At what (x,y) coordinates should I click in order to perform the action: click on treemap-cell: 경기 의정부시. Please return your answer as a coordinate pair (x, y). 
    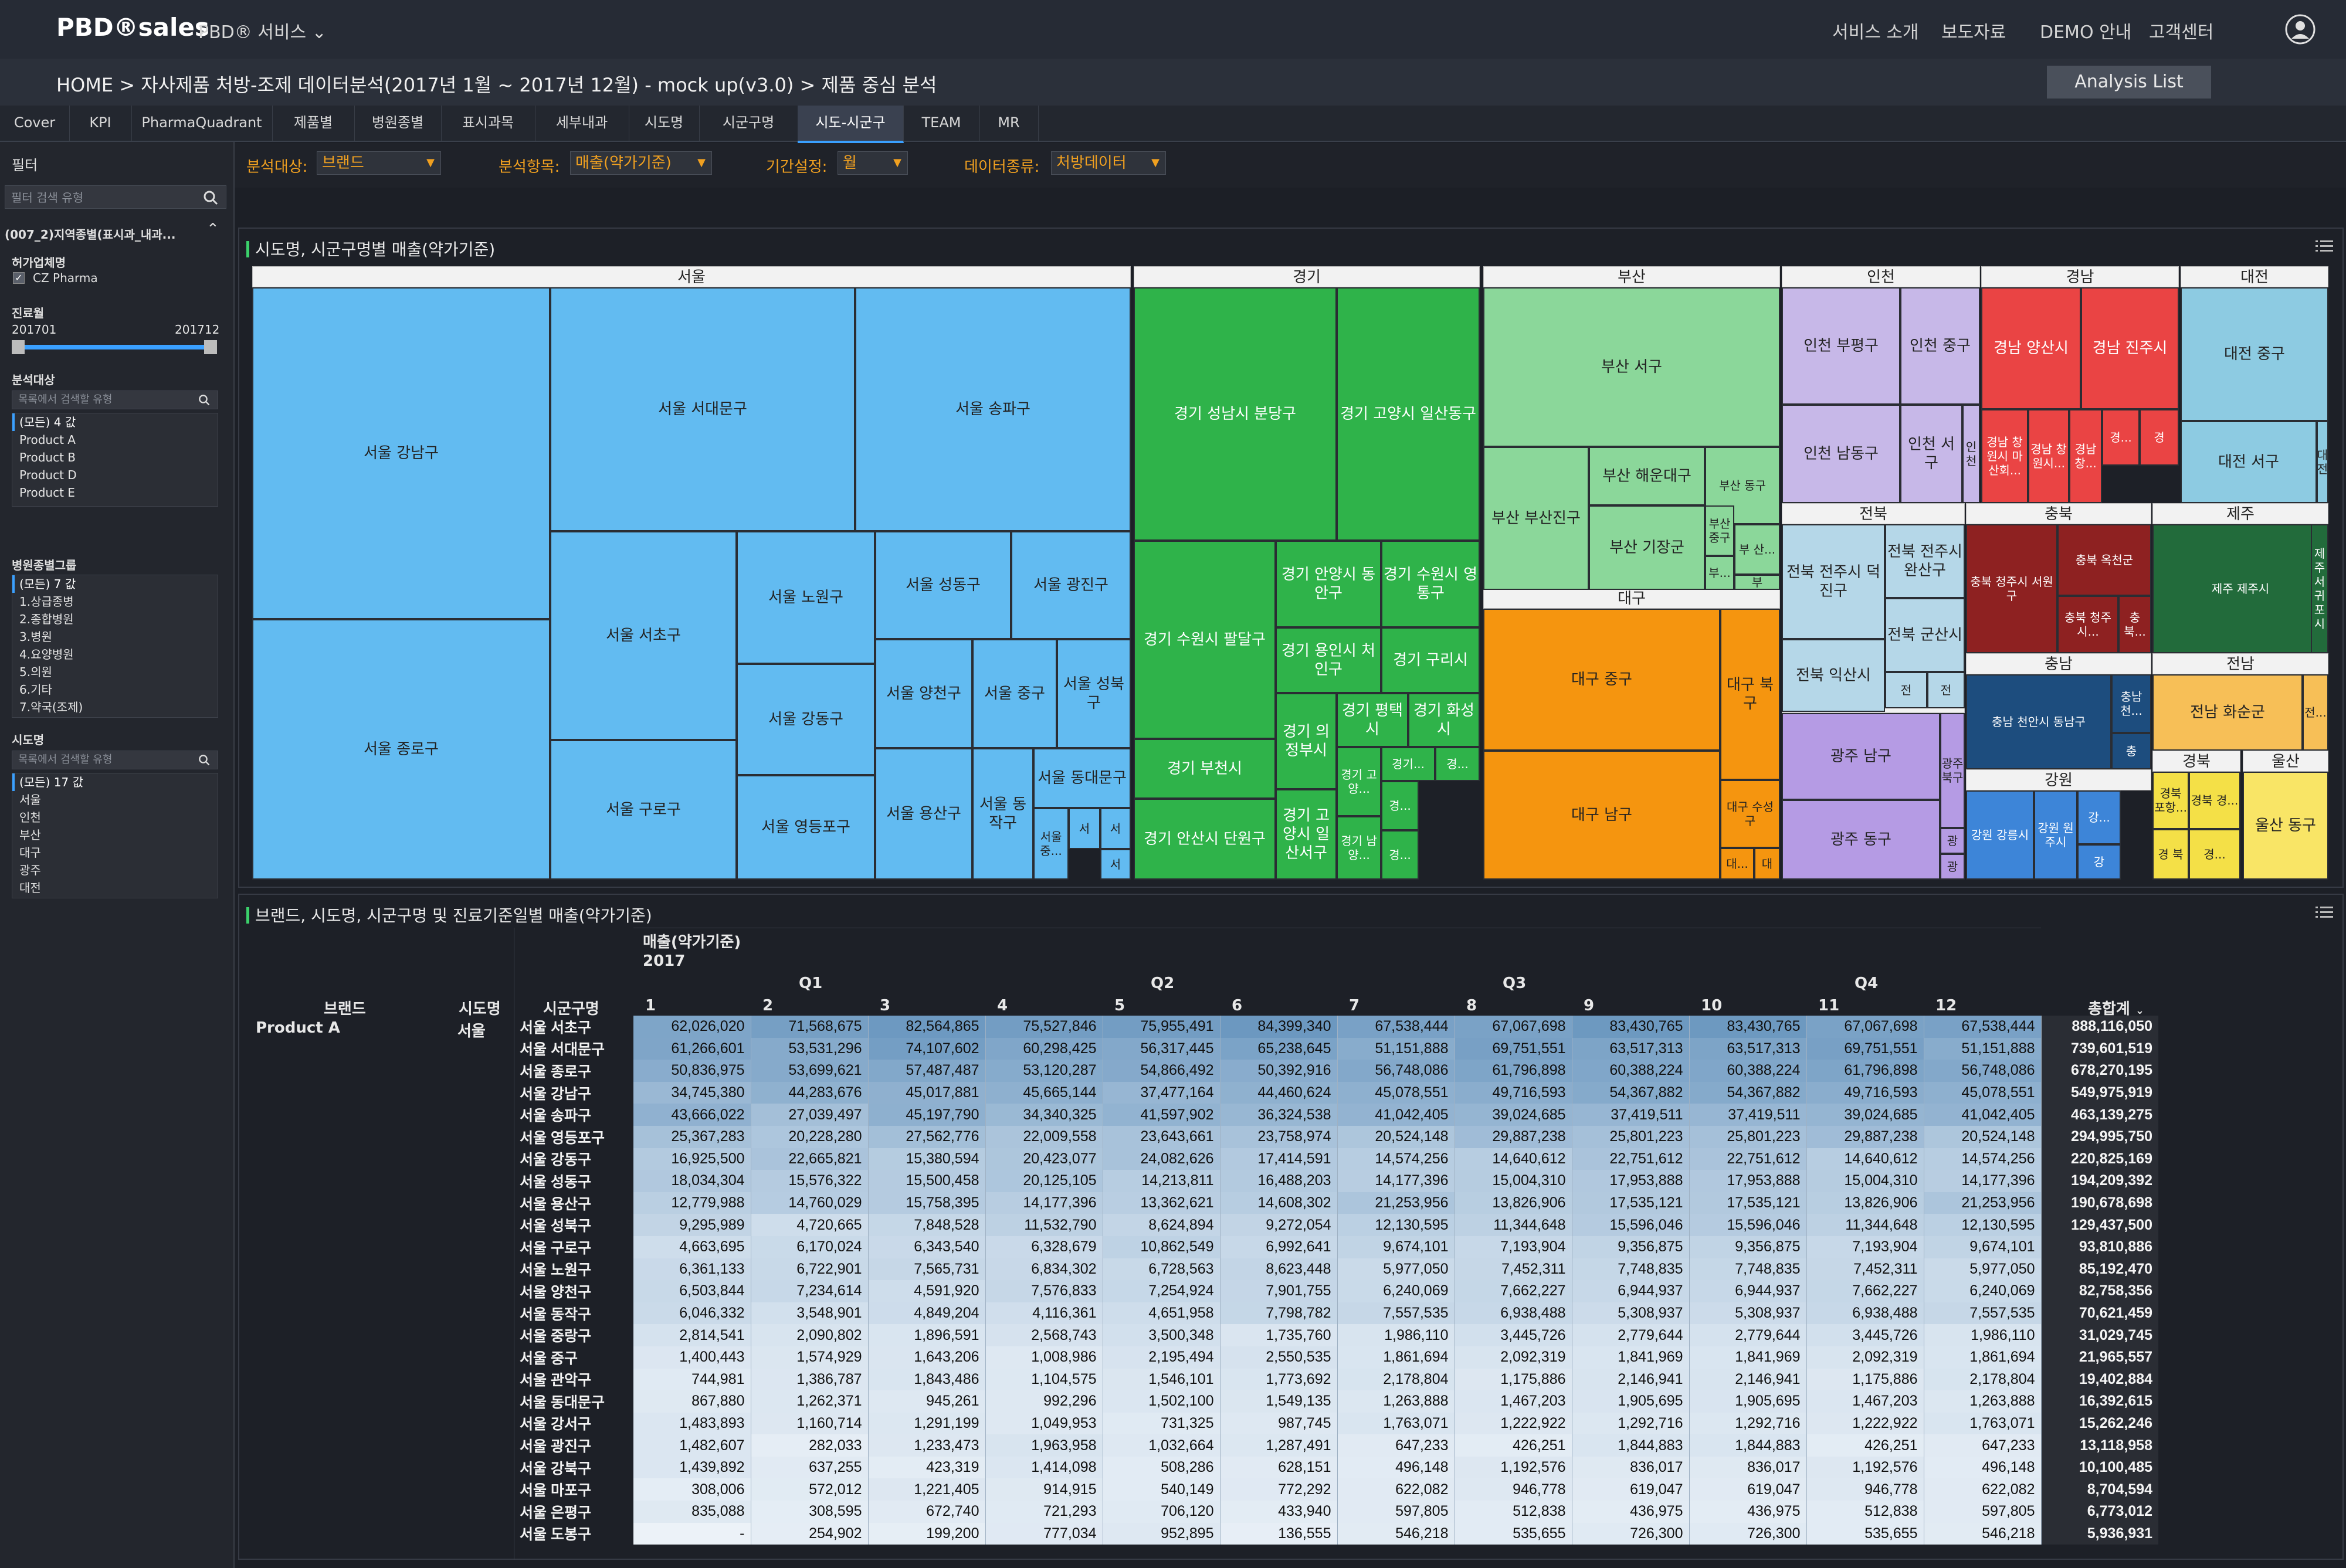
    Looking at the image, I should click on (1306, 741).